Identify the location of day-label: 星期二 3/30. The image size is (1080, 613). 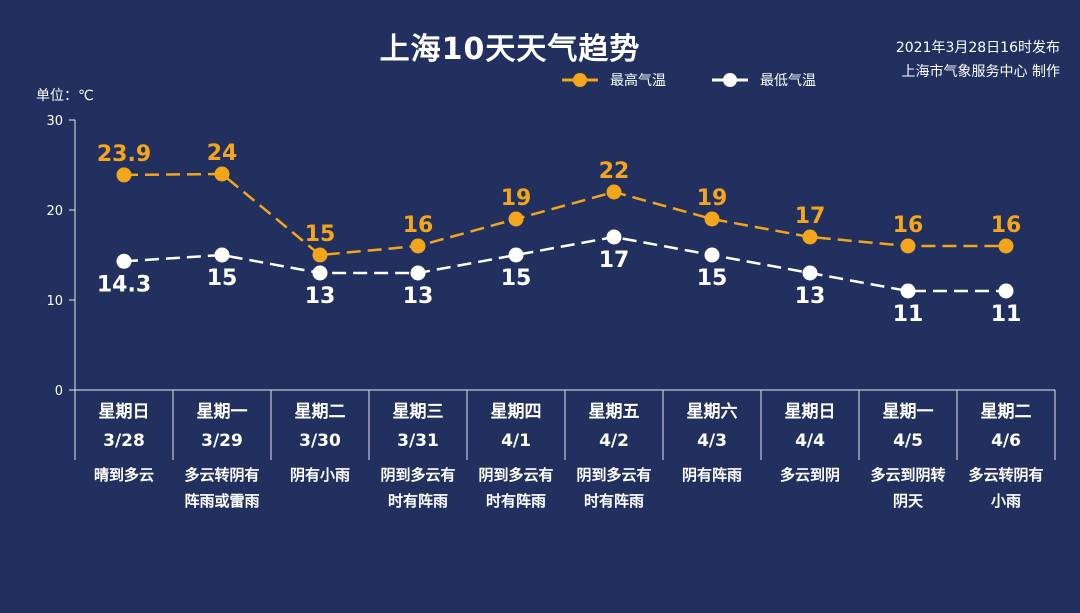
(320, 427).